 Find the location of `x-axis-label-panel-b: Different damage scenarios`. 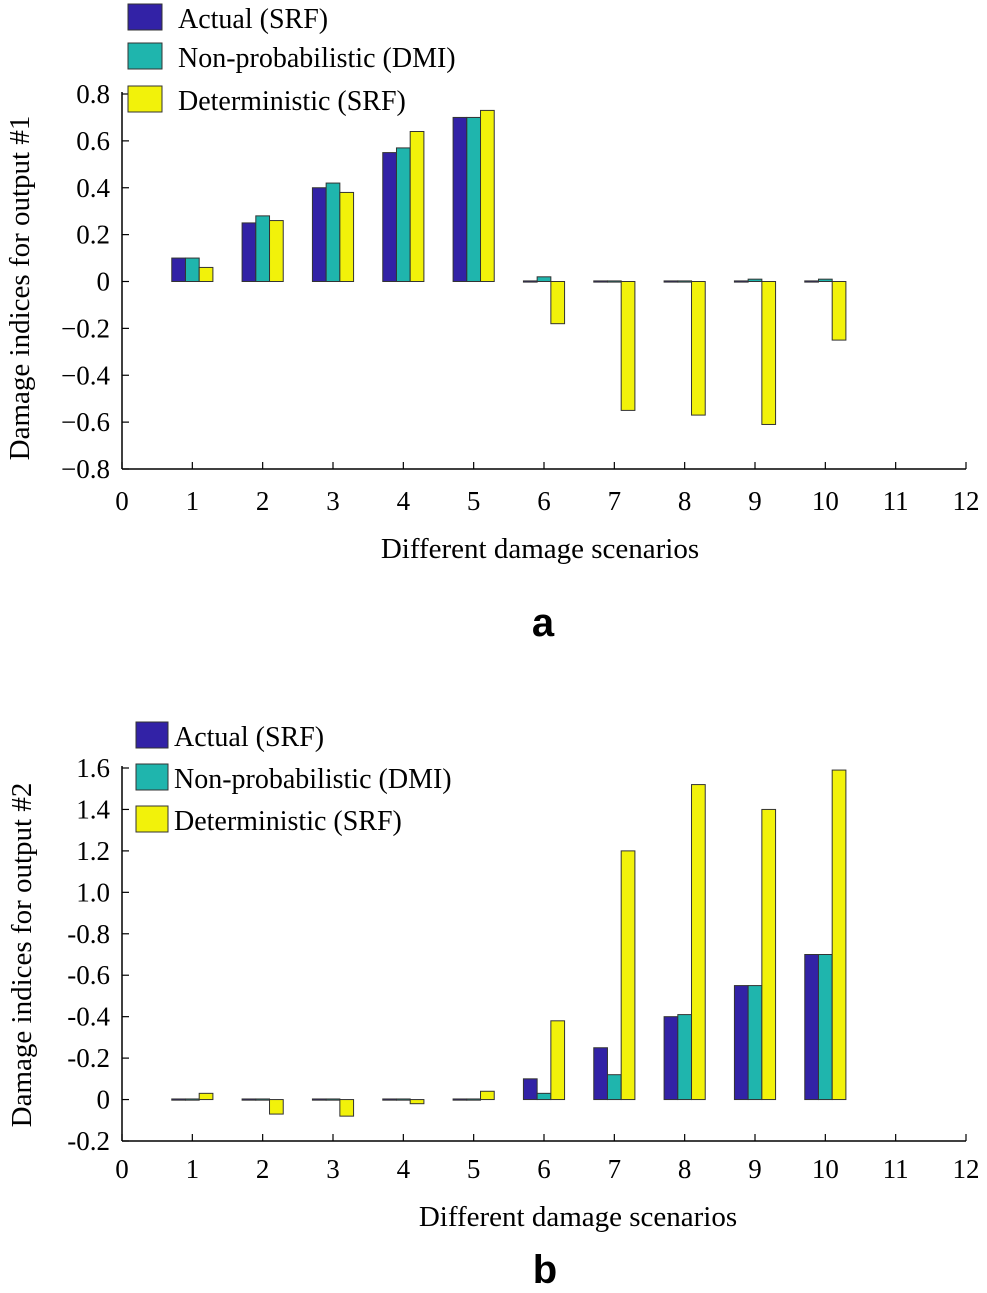

x-axis-label-panel-b: Different damage scenarios is located at coordinates (578, 1217).